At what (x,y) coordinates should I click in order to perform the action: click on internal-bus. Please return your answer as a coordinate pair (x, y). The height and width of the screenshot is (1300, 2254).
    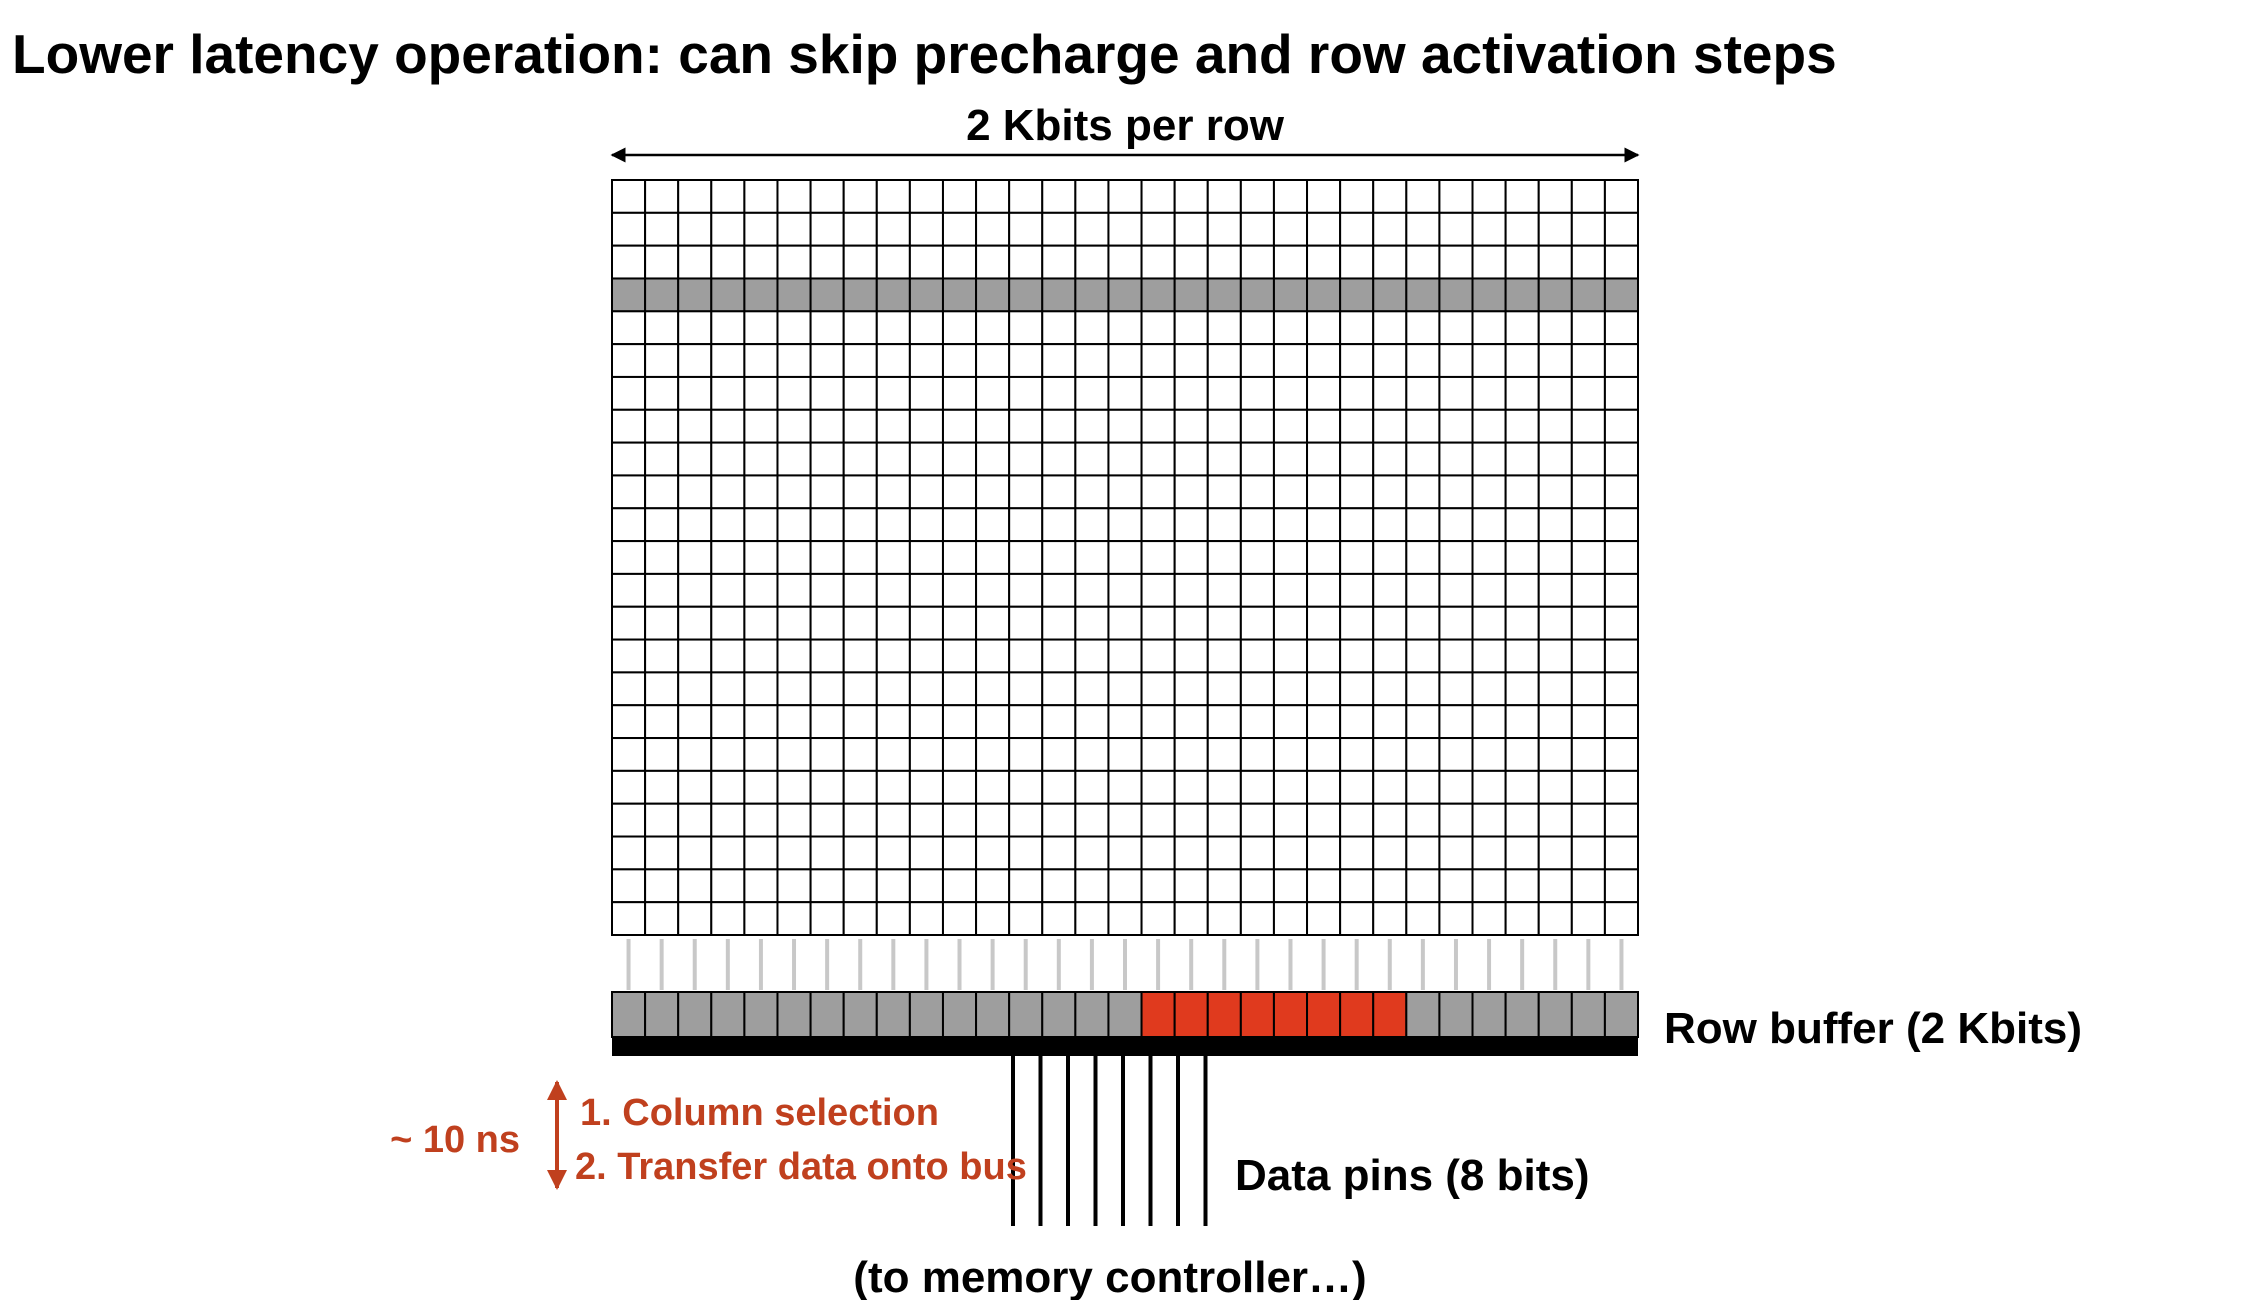
    Looking at the image, I should click on (1125, 1046).